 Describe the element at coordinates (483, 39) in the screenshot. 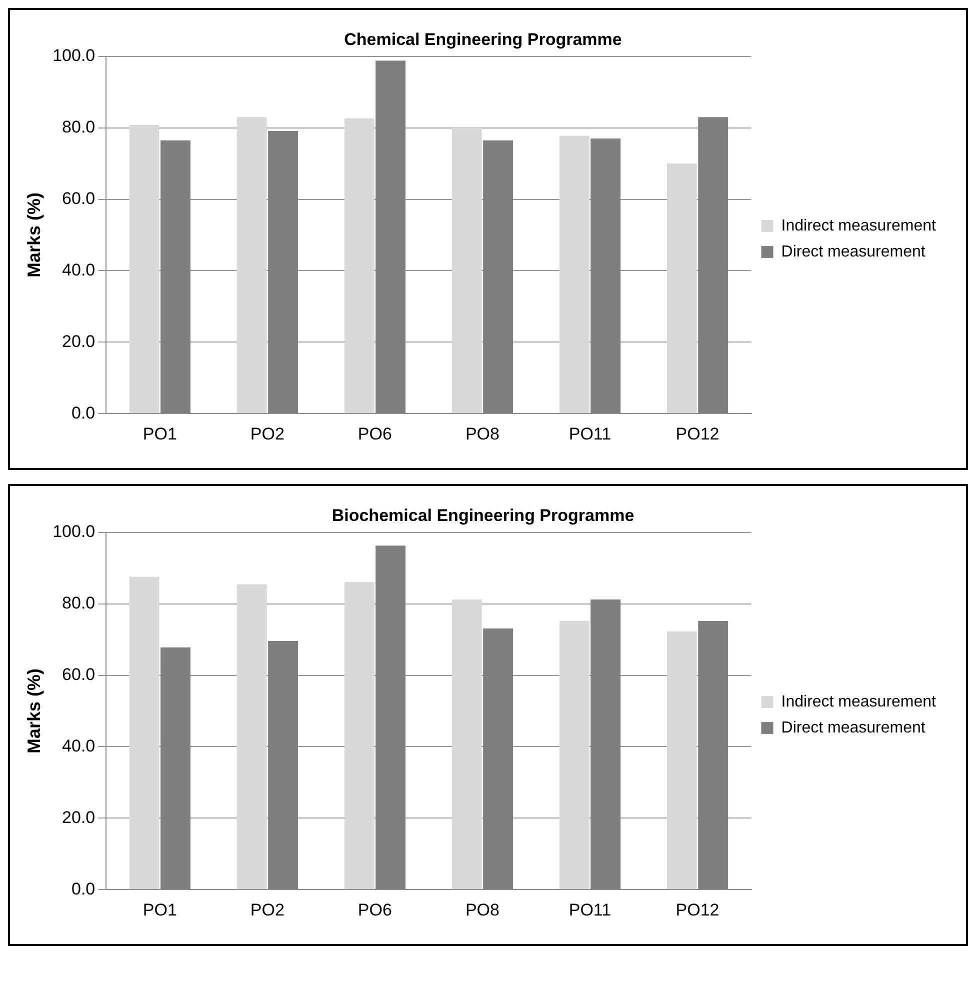

I see `chart-title: Chemical Engineering Programme` at that location.